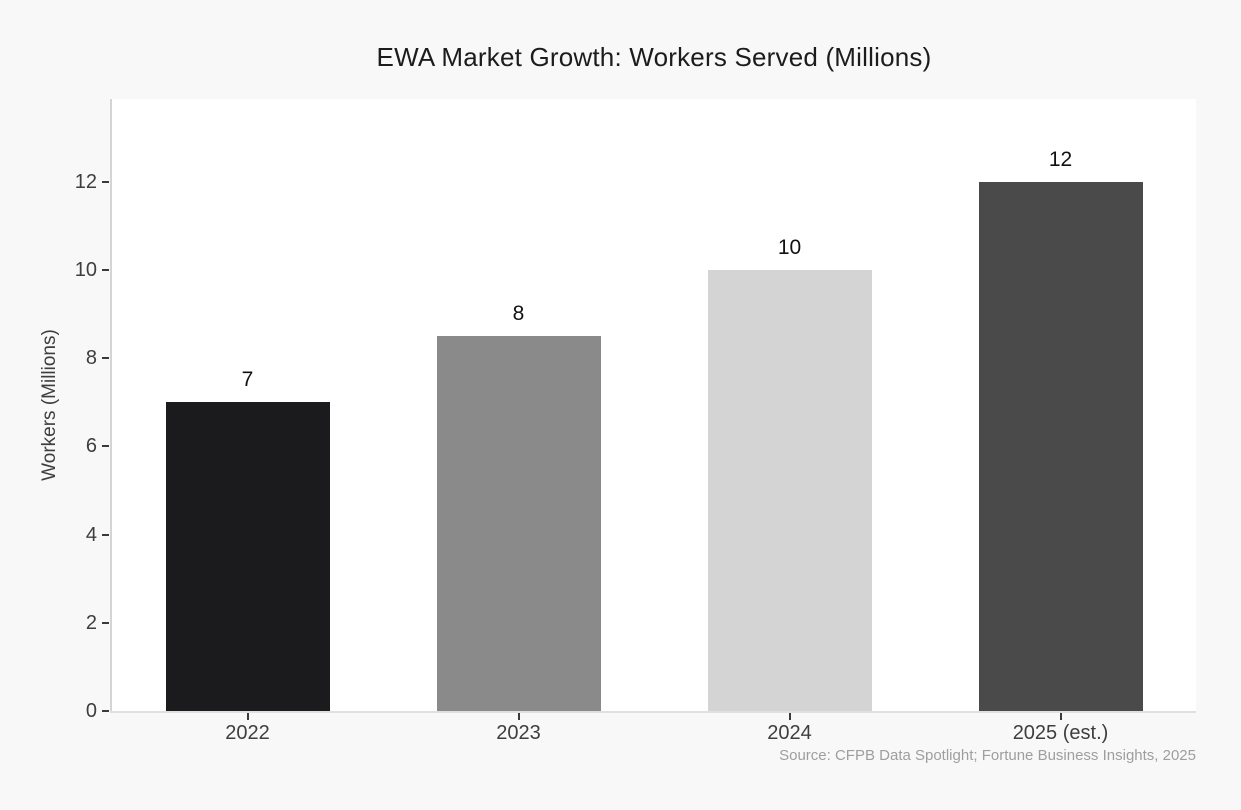 The width and height of the screenshot is (1241, 810). I want to click on y-tick-label: 6, so click(91, 446).